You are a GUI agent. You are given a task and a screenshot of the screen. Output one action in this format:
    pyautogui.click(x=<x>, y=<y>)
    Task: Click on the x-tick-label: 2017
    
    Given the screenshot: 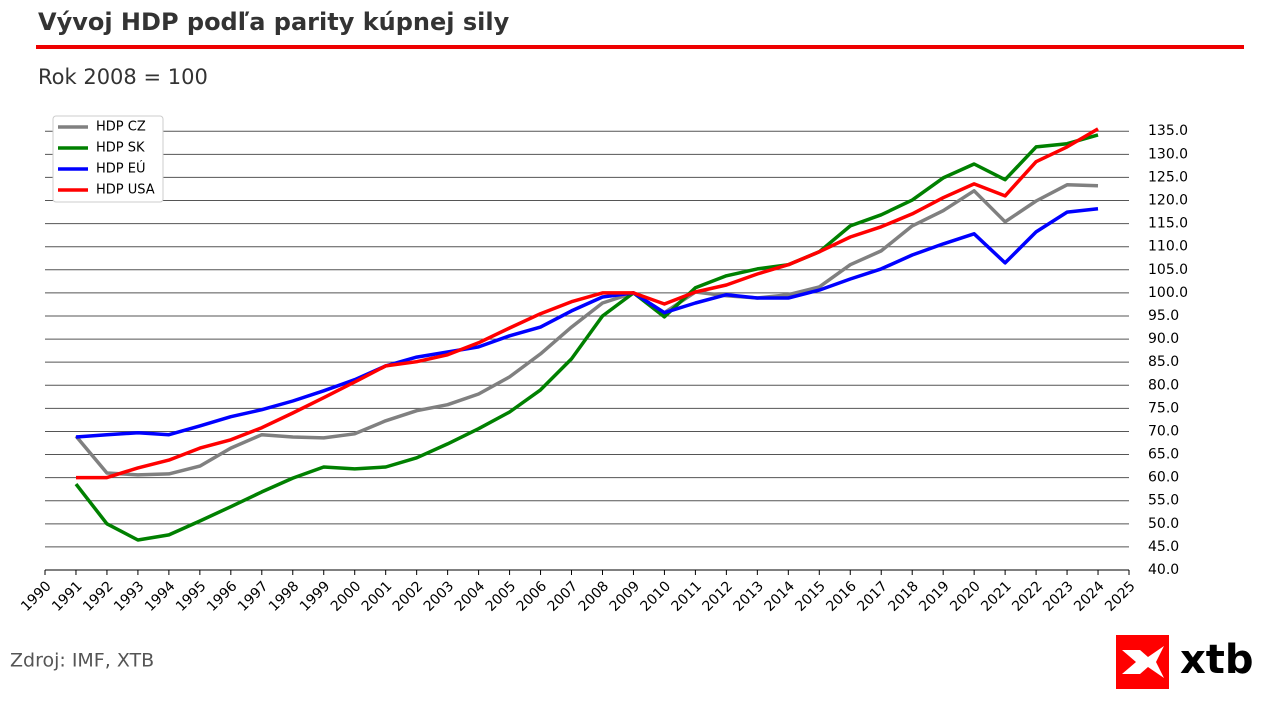 What is the action you would take?
    pyautogui.click(x=872, y=596)
    